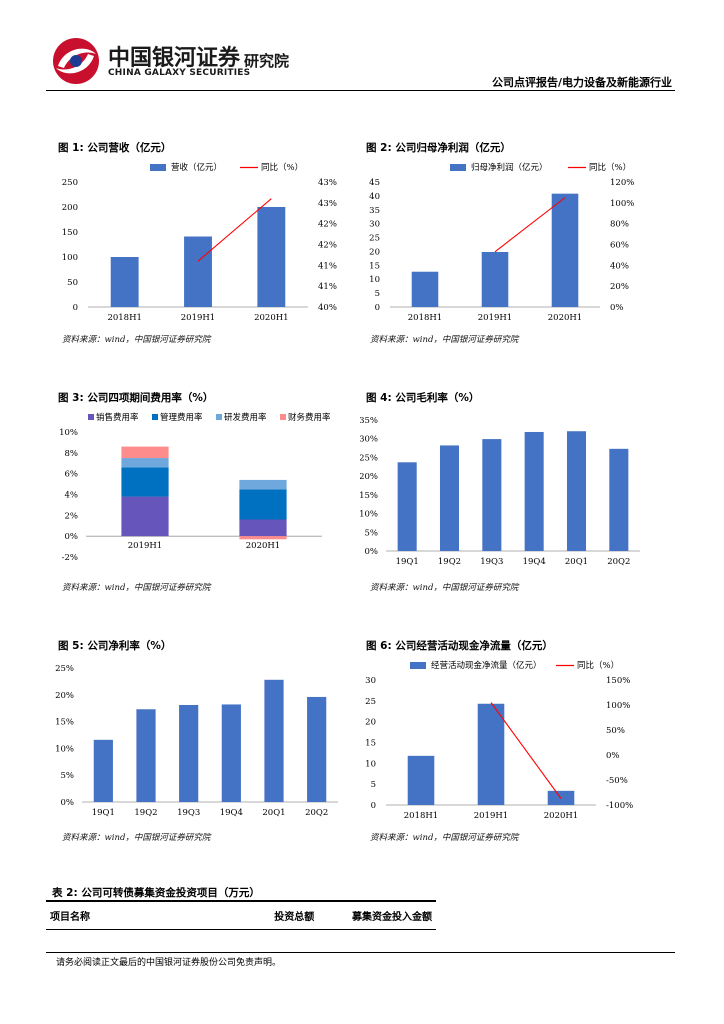  What do you see at coordinates (444, 340) in the screenshot?
I see `figure-2-source: 资料来源：wind，中国银河证券研究院` at bounding box center [444, 340].